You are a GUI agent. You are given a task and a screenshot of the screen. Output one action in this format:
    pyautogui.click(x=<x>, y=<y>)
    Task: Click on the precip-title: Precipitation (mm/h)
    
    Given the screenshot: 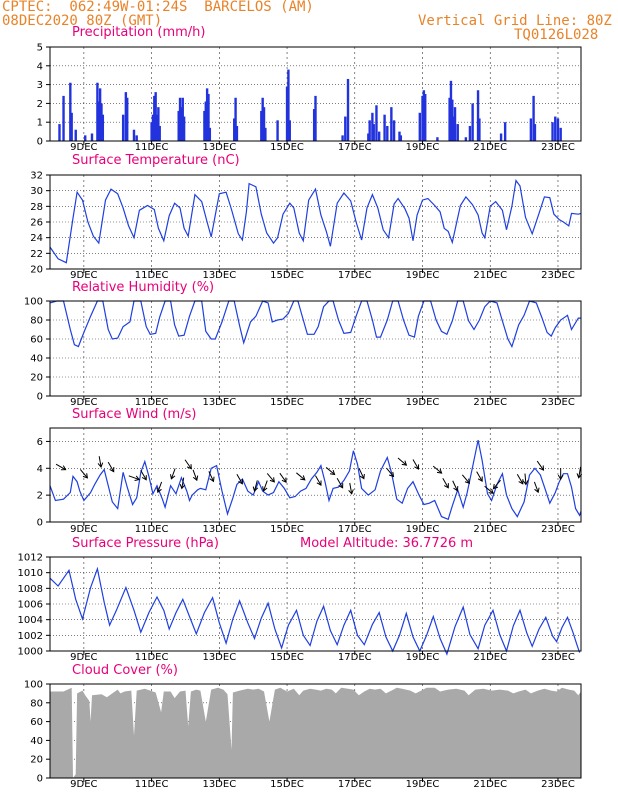 What is the action you would take?
    pyautogui.click(x=138, y=32)
    